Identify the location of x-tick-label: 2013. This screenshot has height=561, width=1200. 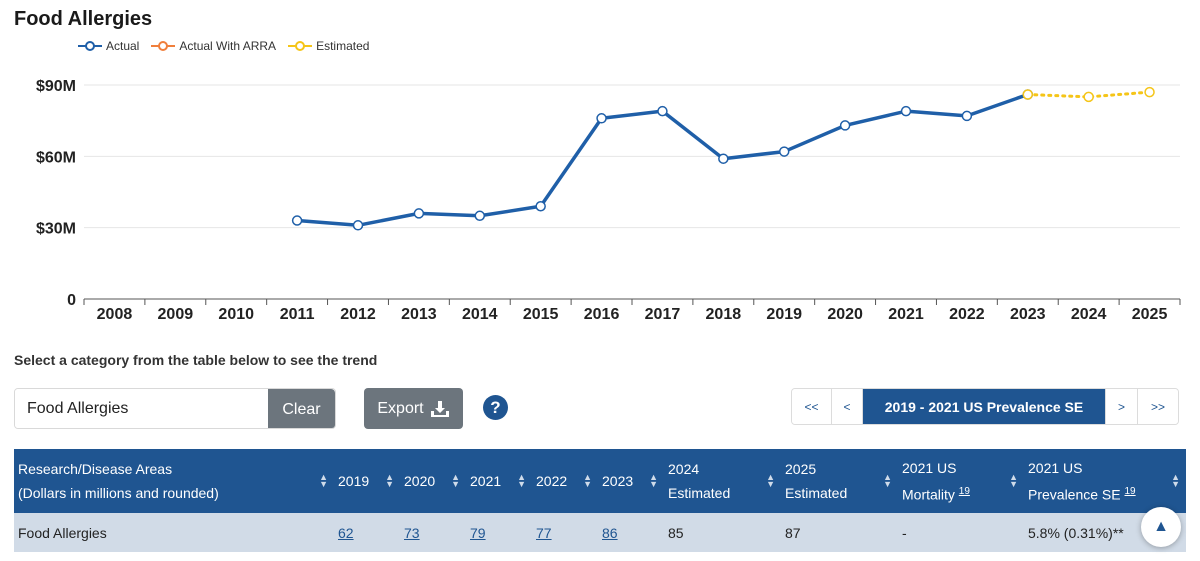
(419, 314).